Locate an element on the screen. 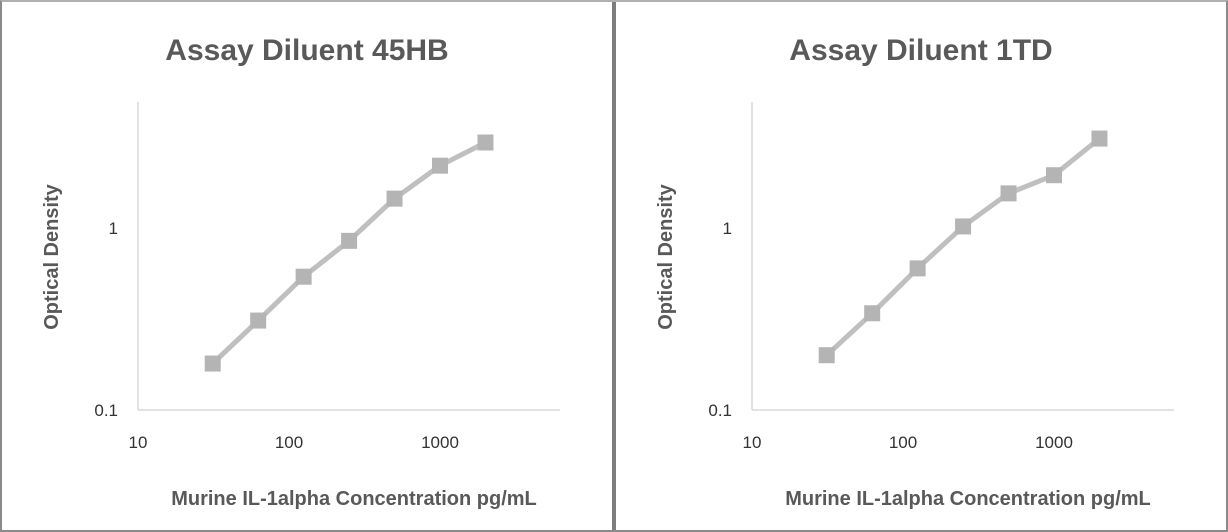 The image size is (1228, 532). chart-title: Assay Diluent 1TD is located at coordinates (920, 50).